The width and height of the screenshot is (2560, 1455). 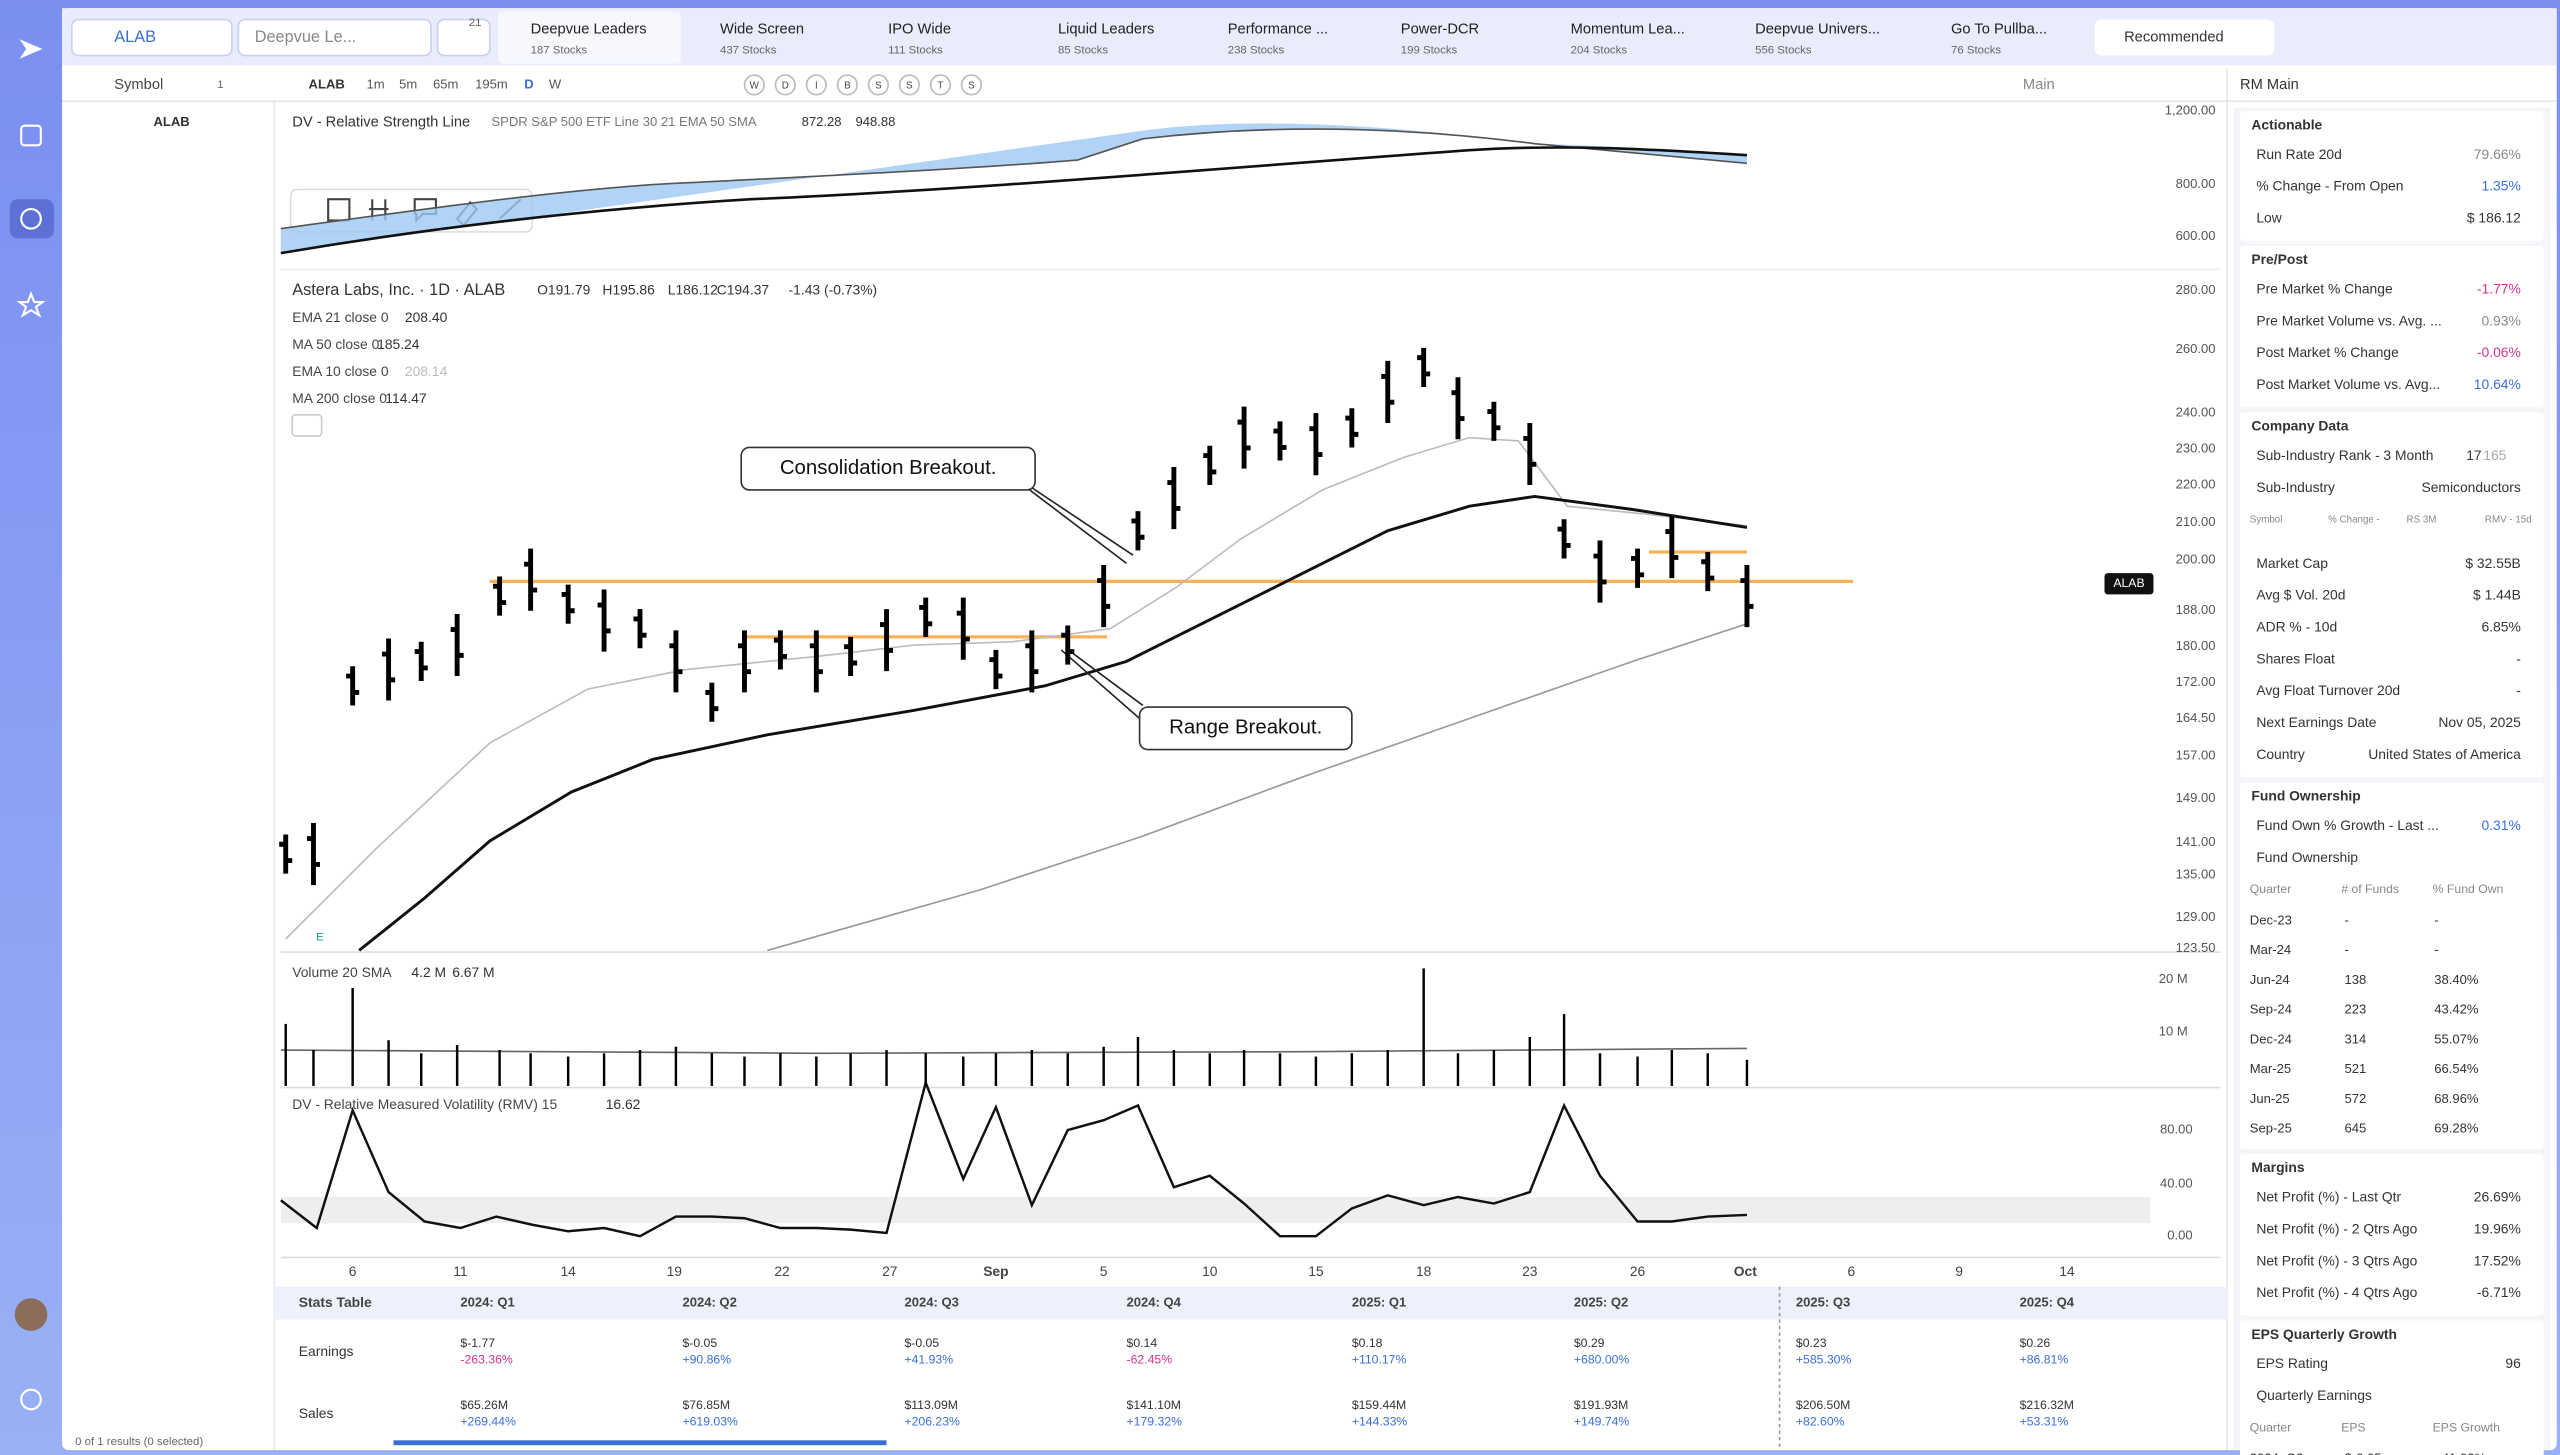 What do you see at coordinates (2176, 1128) in the screenshot?
I see `axis-label: 80.00` at bounding box center [2176, 1128].